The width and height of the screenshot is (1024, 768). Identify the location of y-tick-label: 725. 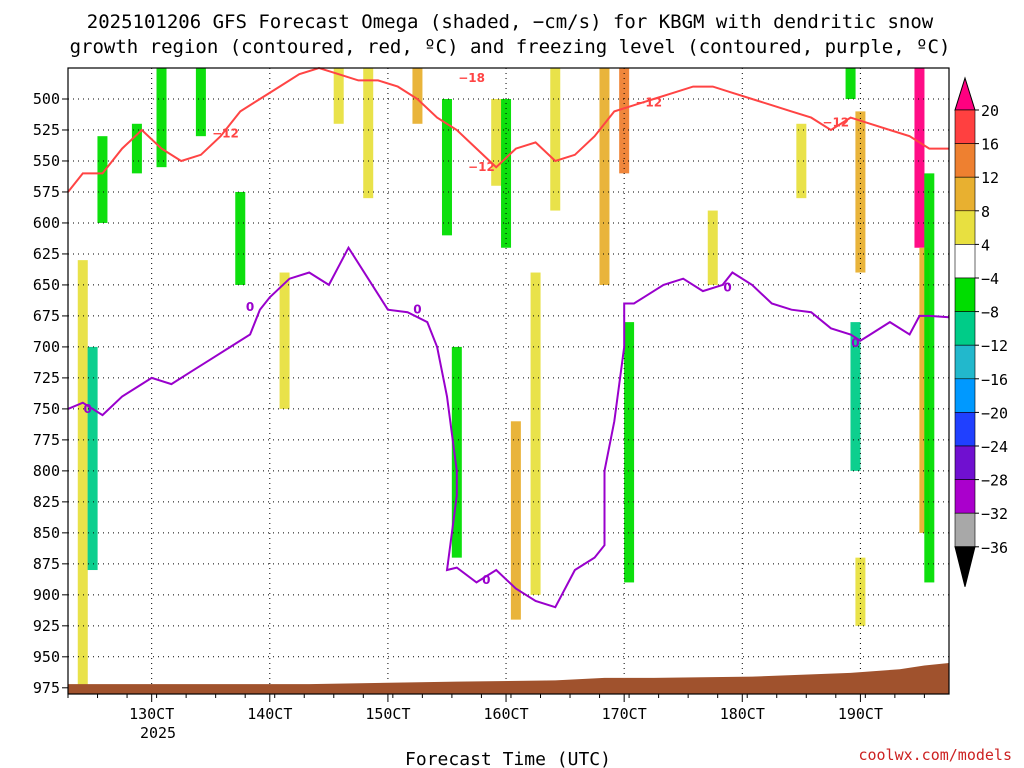
(46, 378).